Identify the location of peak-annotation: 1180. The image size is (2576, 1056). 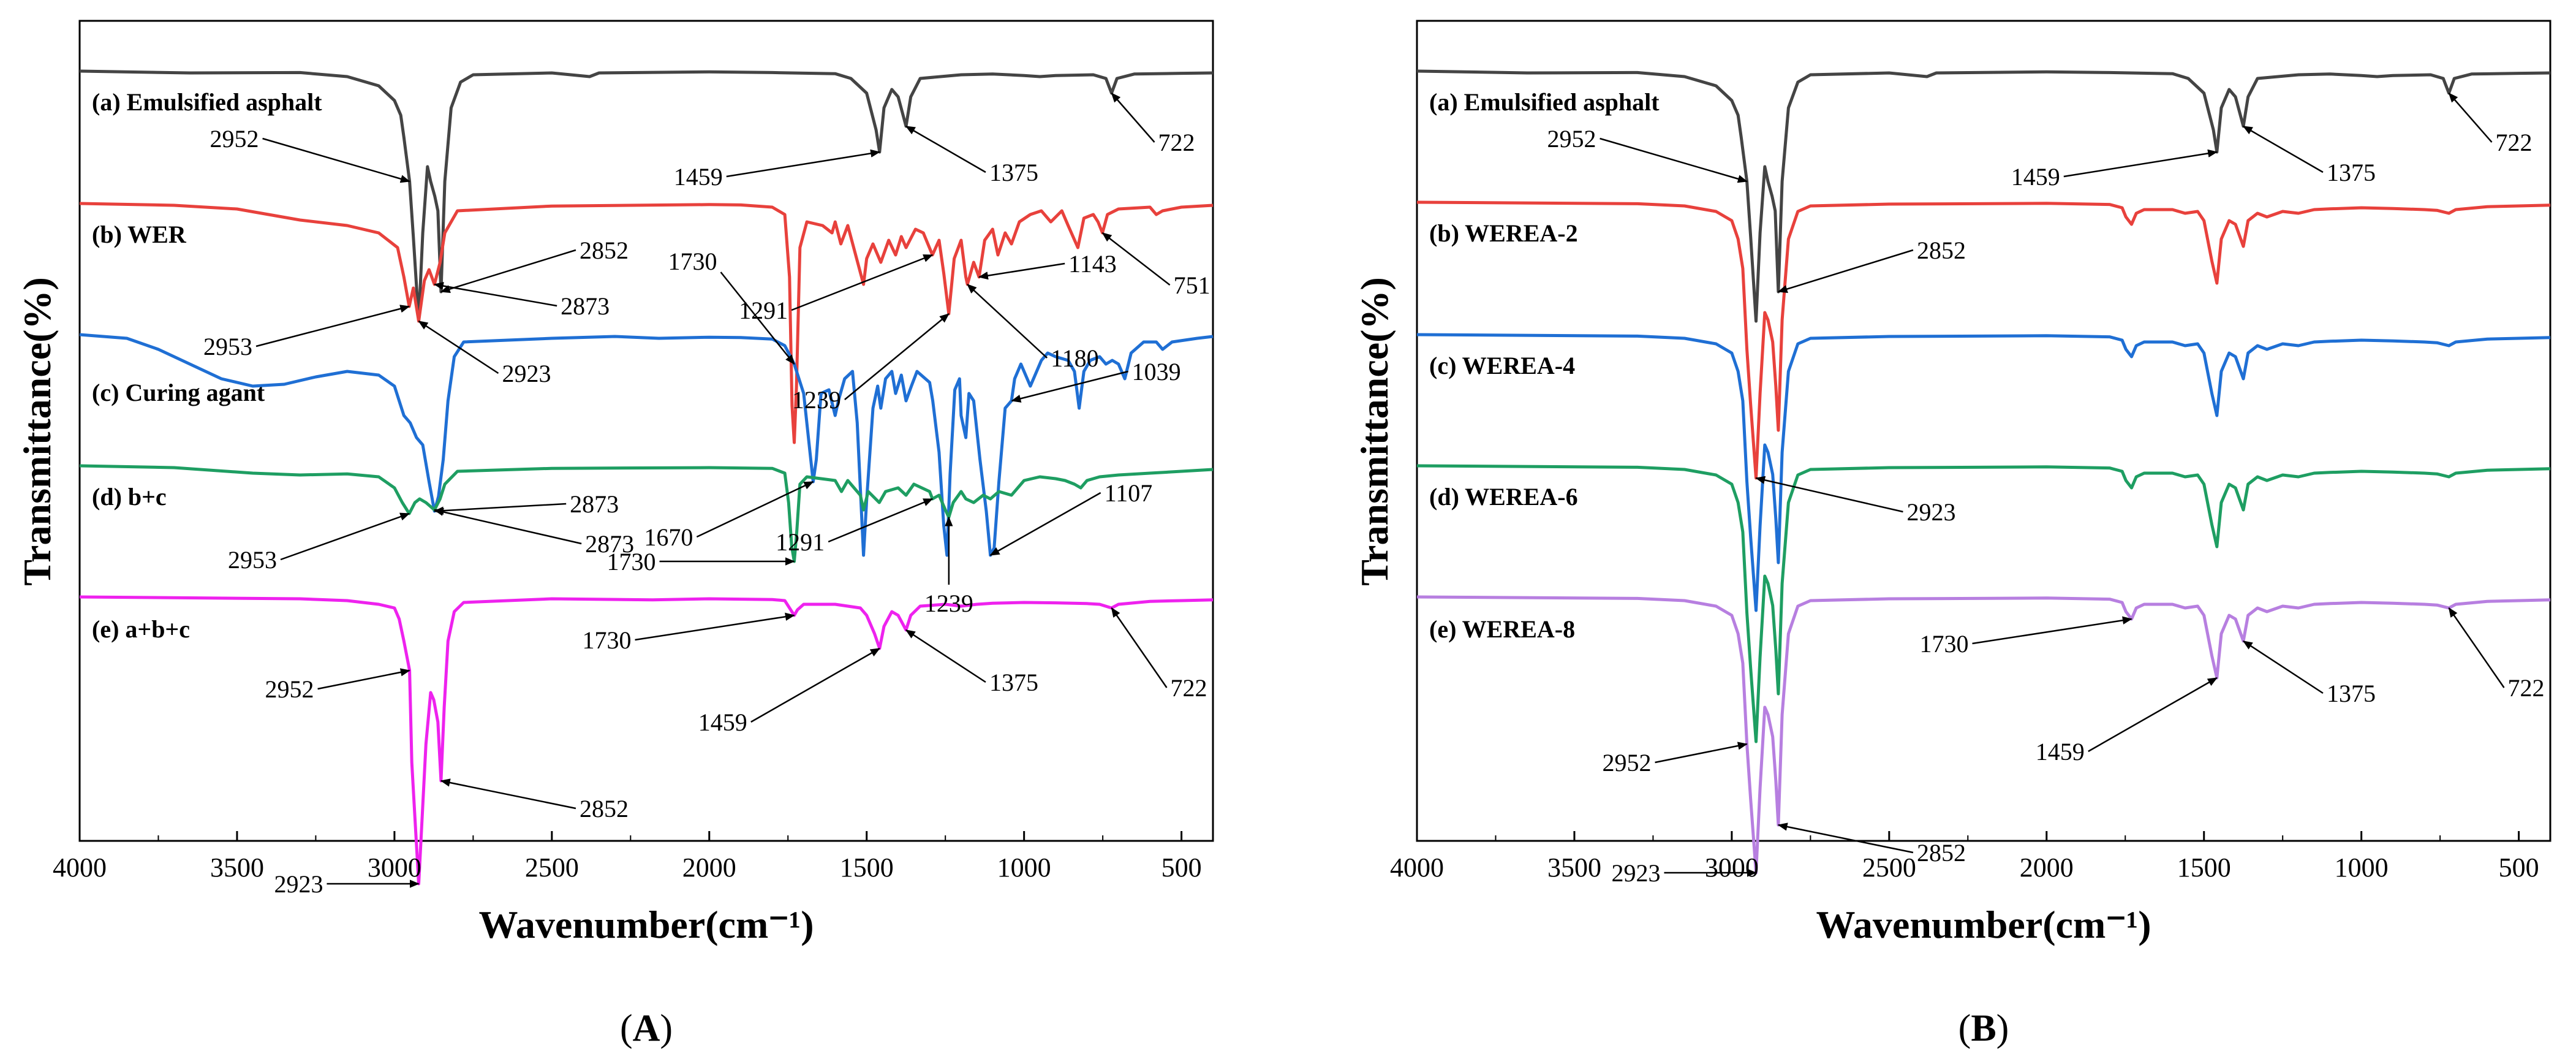
(1075, 358).